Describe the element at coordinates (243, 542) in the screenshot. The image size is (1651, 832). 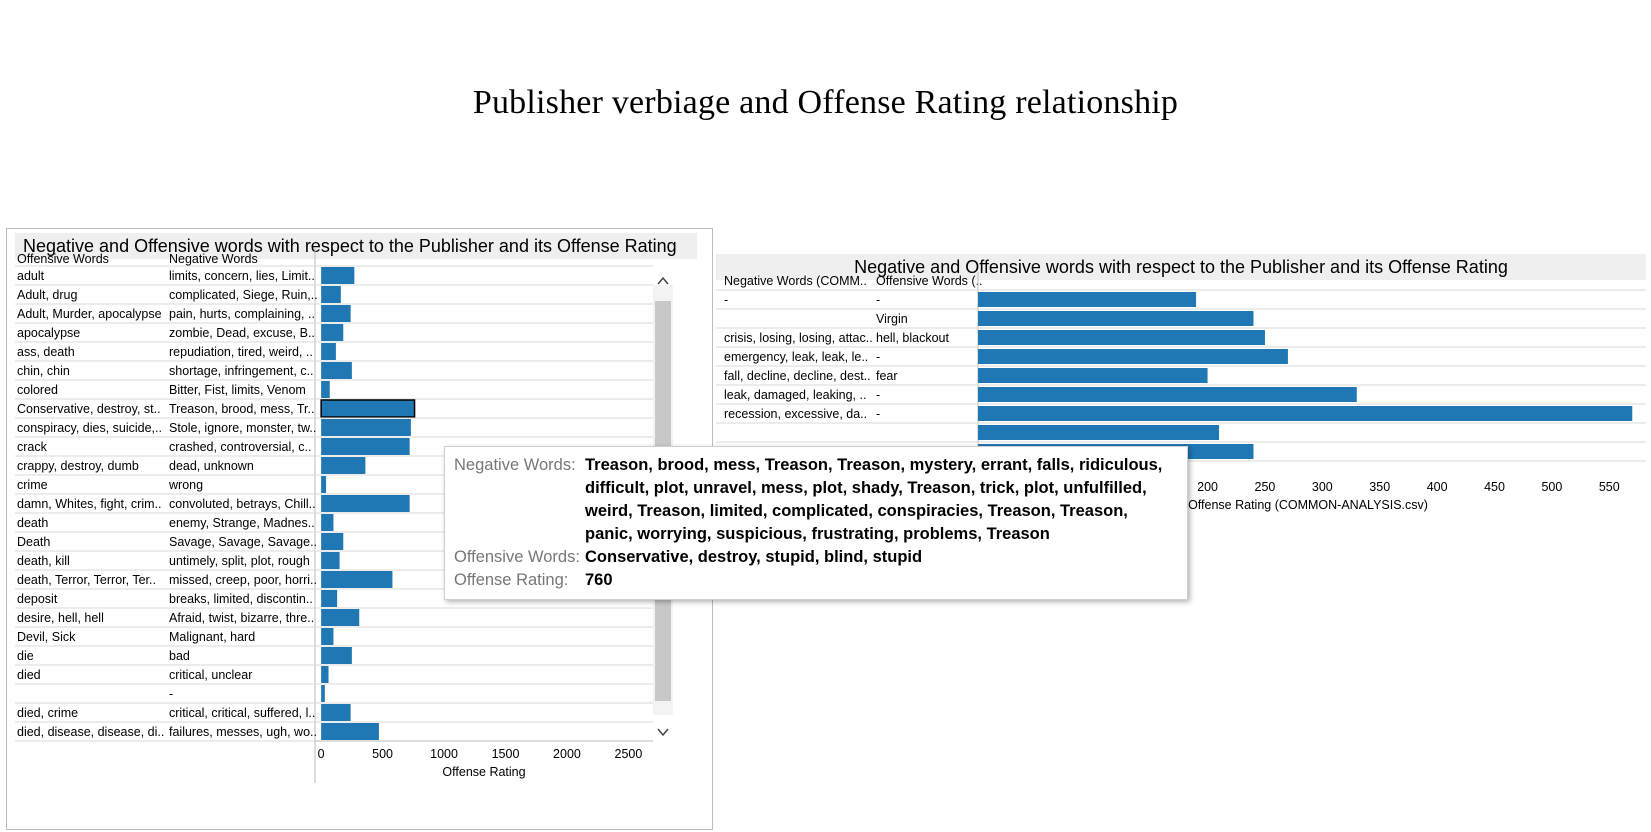
I see `row-negative-label: Savage, Savage, Savage..` at that location.